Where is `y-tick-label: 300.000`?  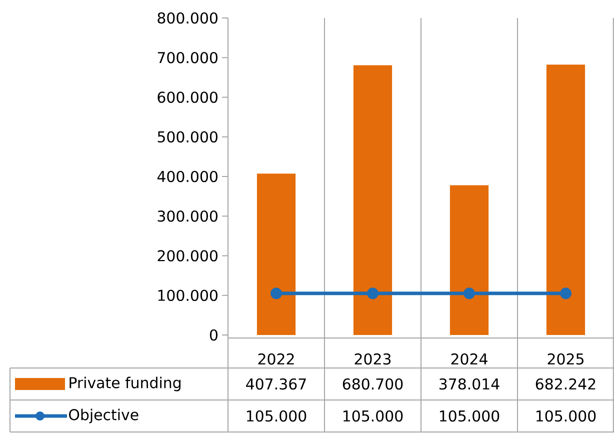 y-tick-label: 300.000 is located at coordinates (188, 216).